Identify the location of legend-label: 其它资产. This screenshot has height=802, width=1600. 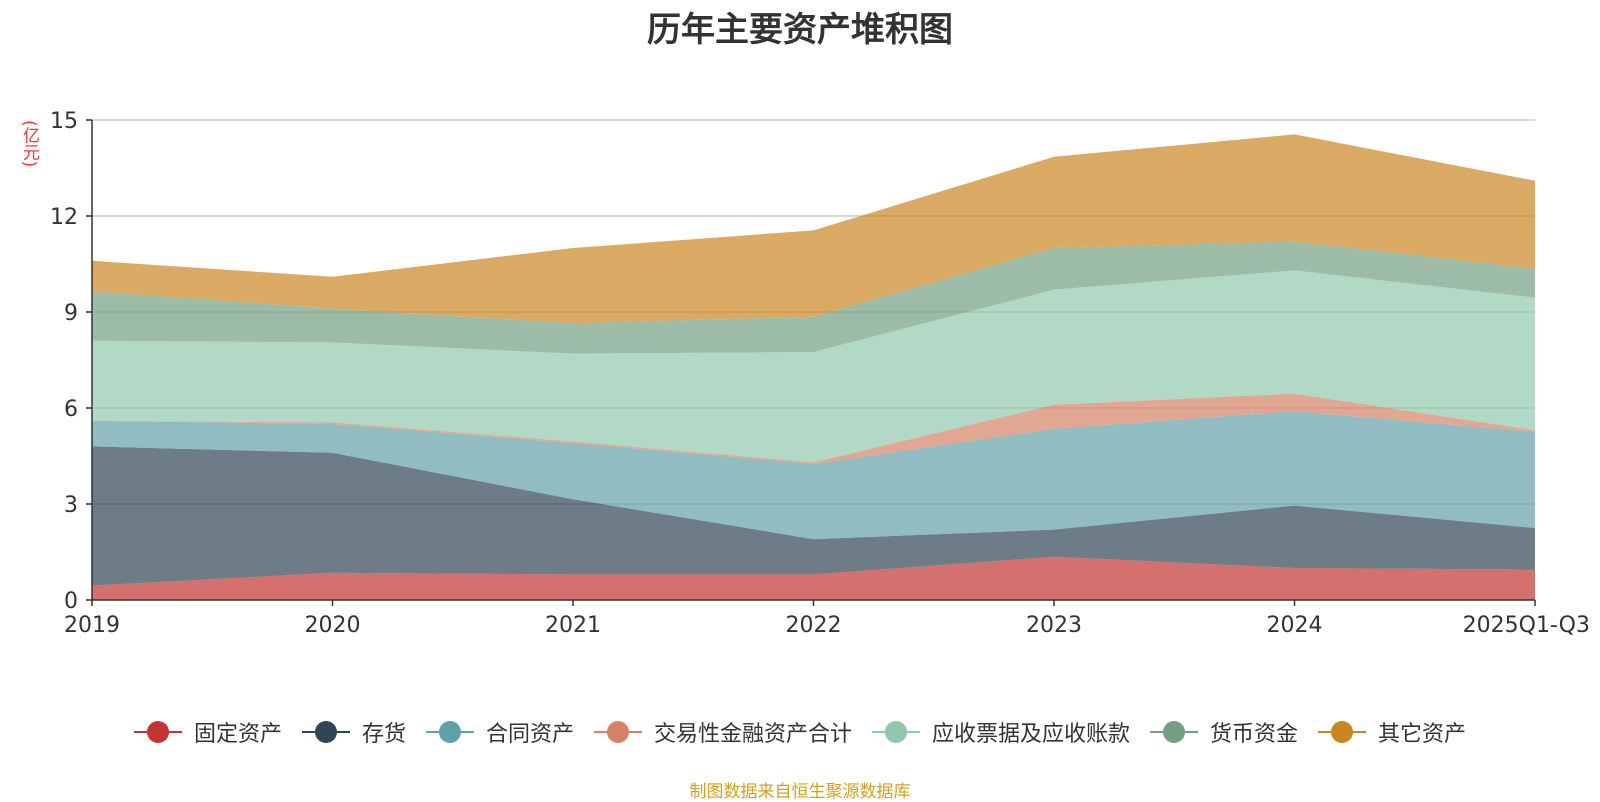
(1422, 734).